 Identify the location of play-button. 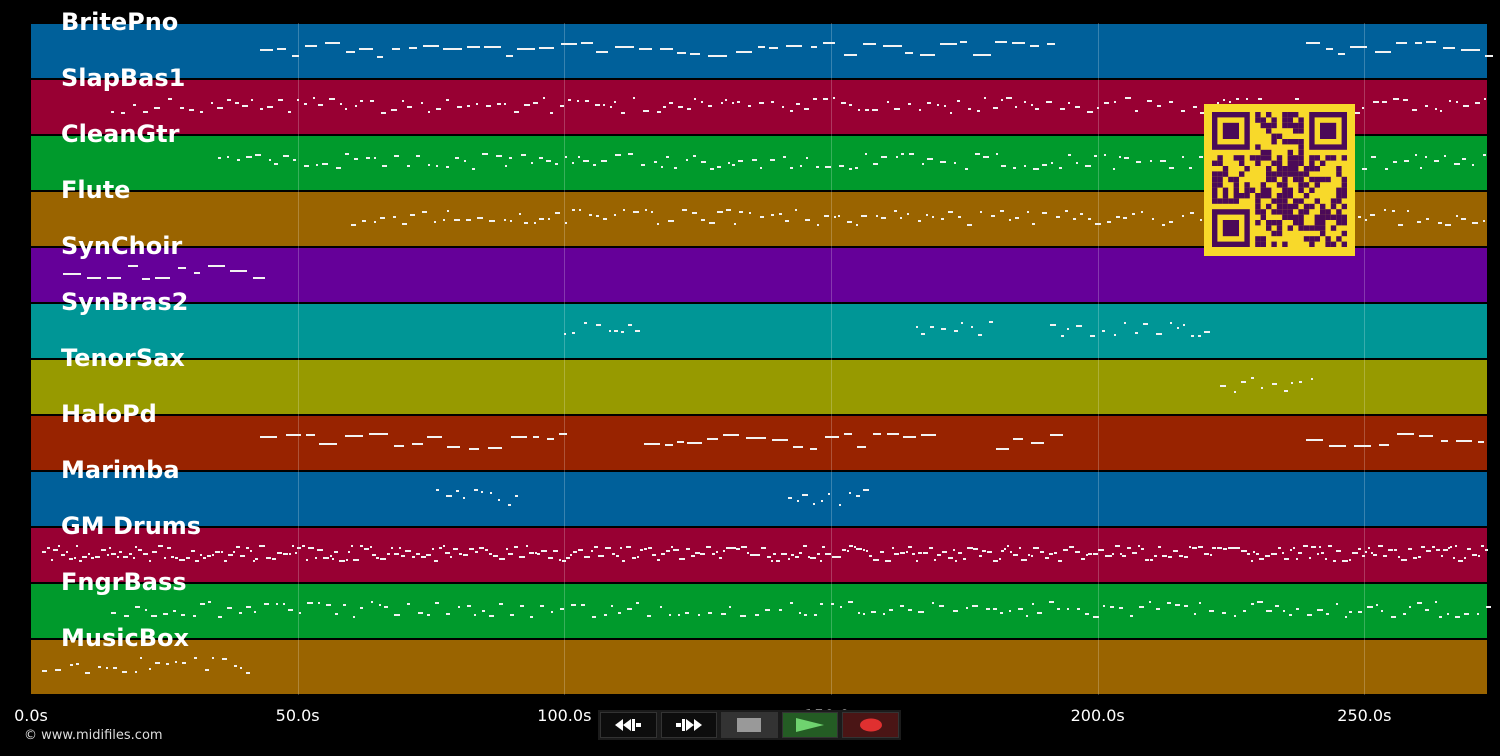
(810, 725).